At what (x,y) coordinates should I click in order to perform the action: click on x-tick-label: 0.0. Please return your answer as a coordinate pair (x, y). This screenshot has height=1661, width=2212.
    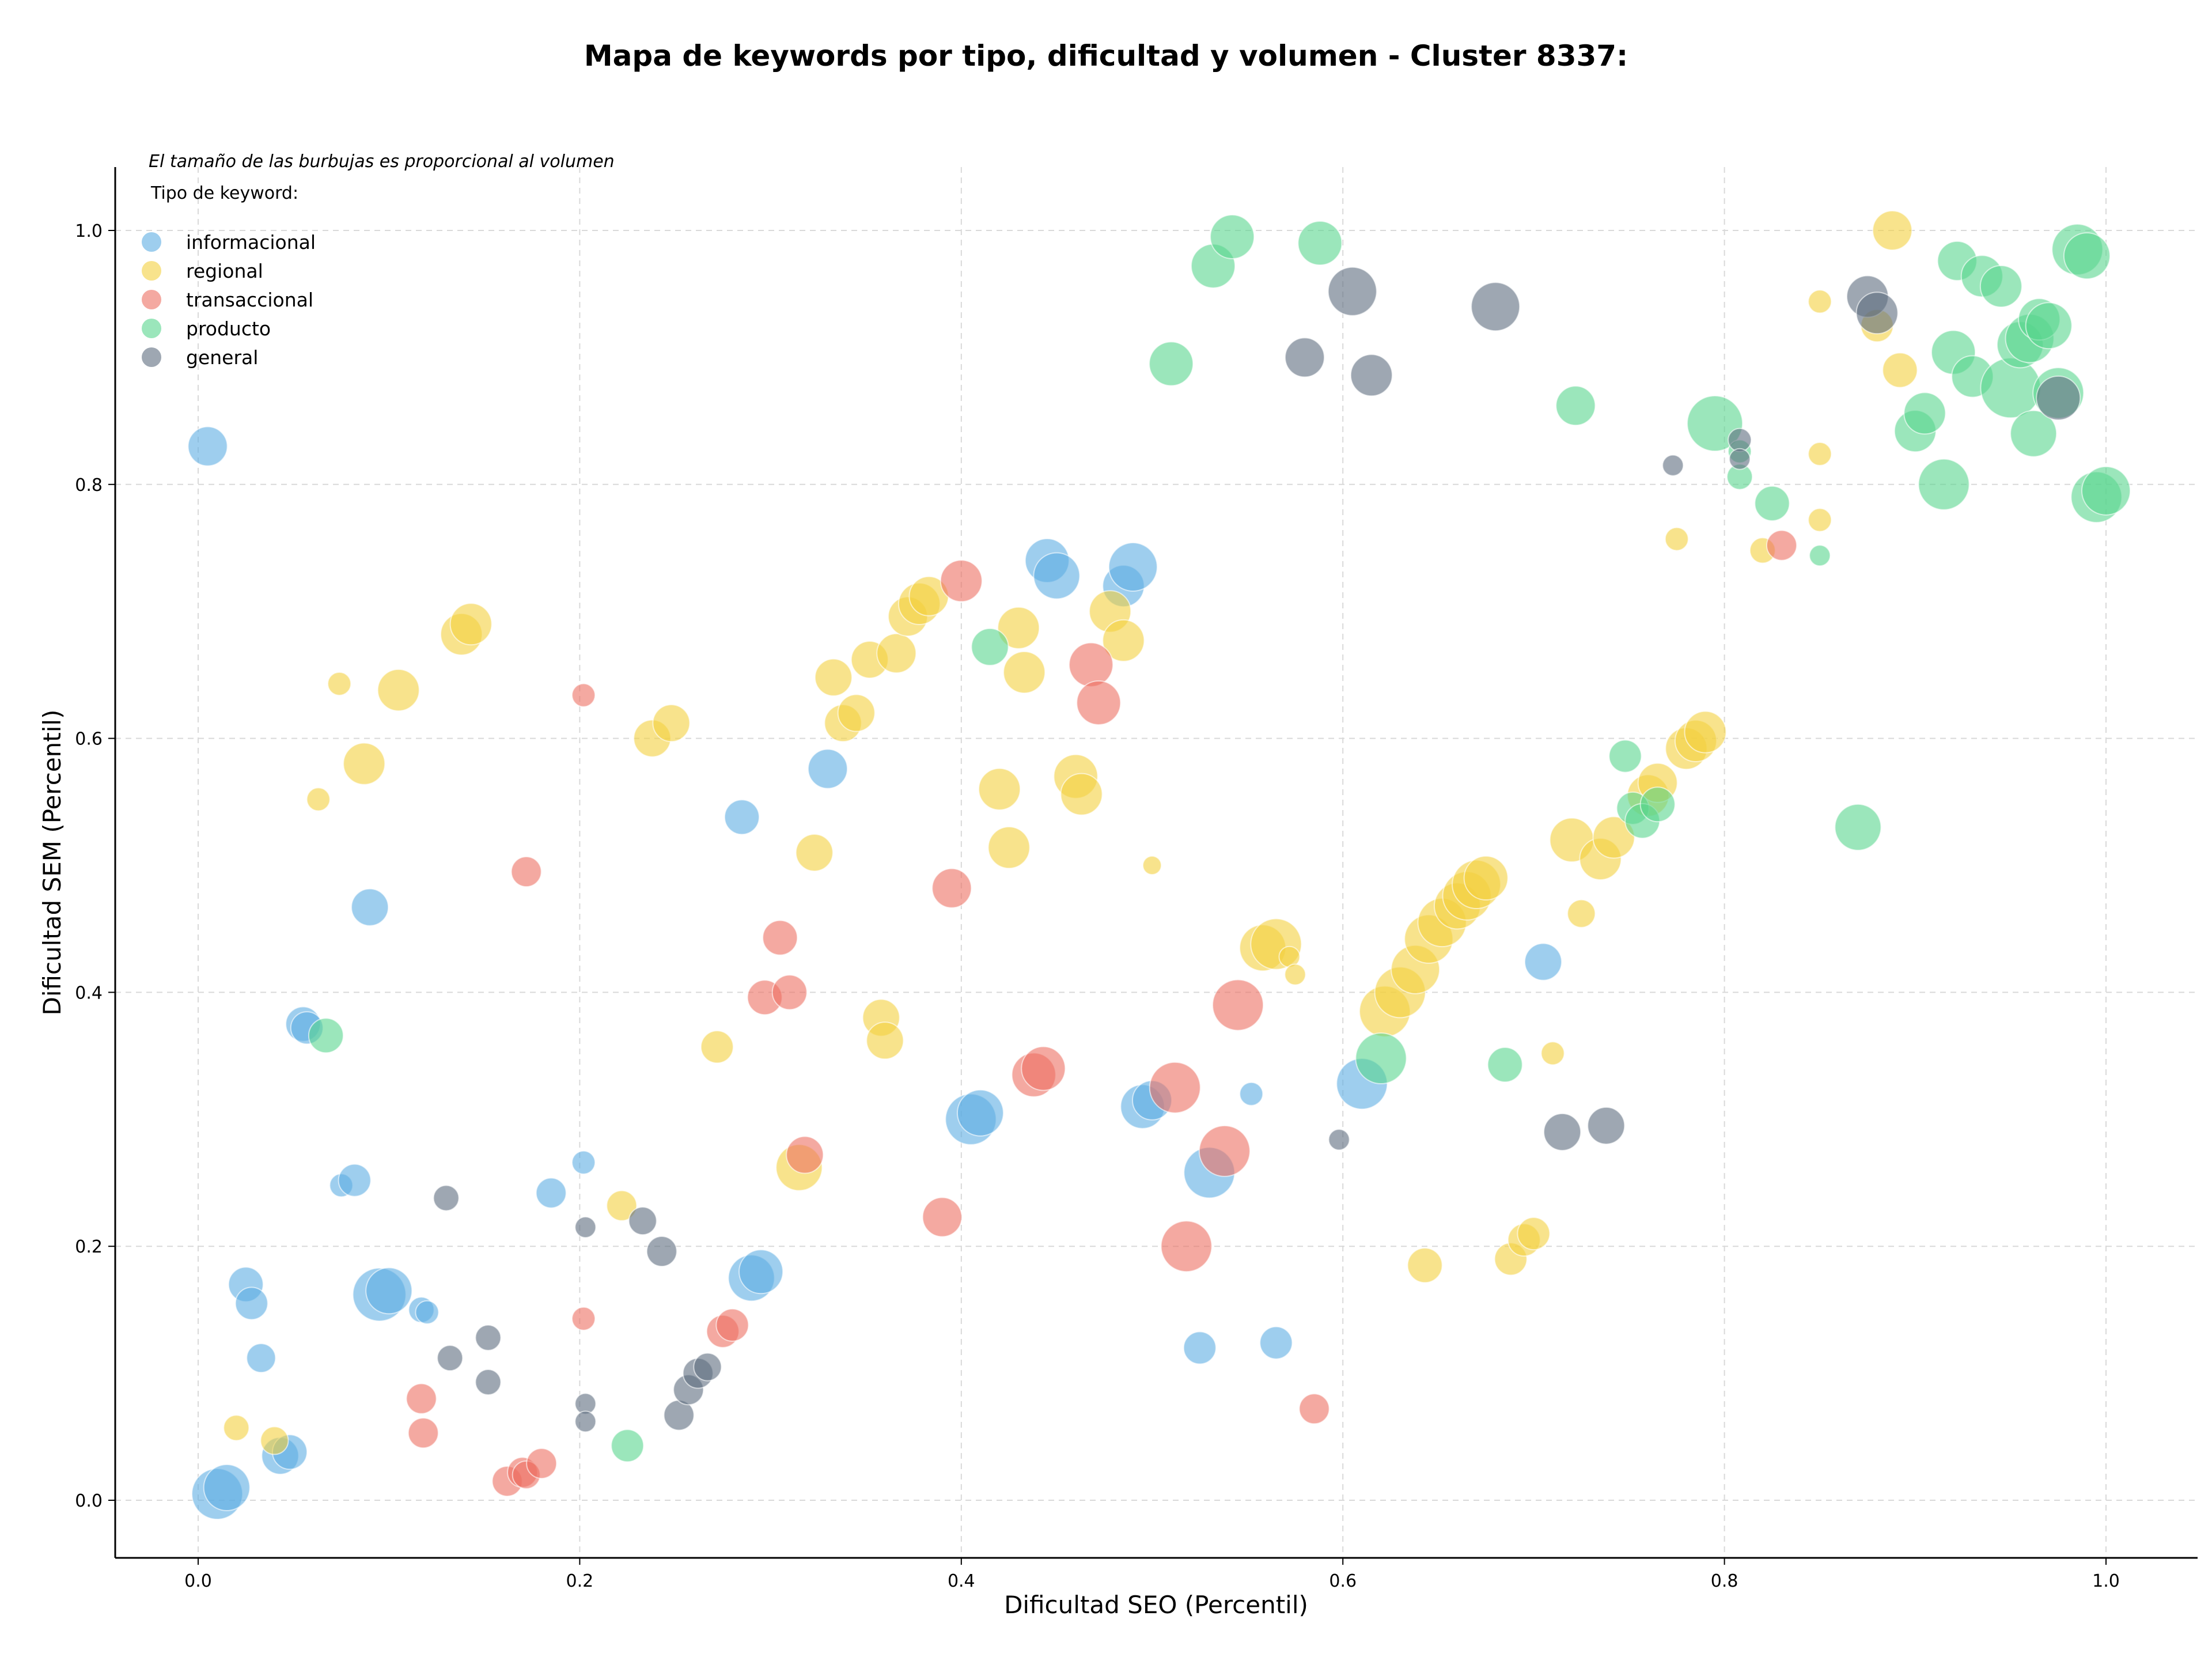
    Looking at the image, I should click on (198, 1581).